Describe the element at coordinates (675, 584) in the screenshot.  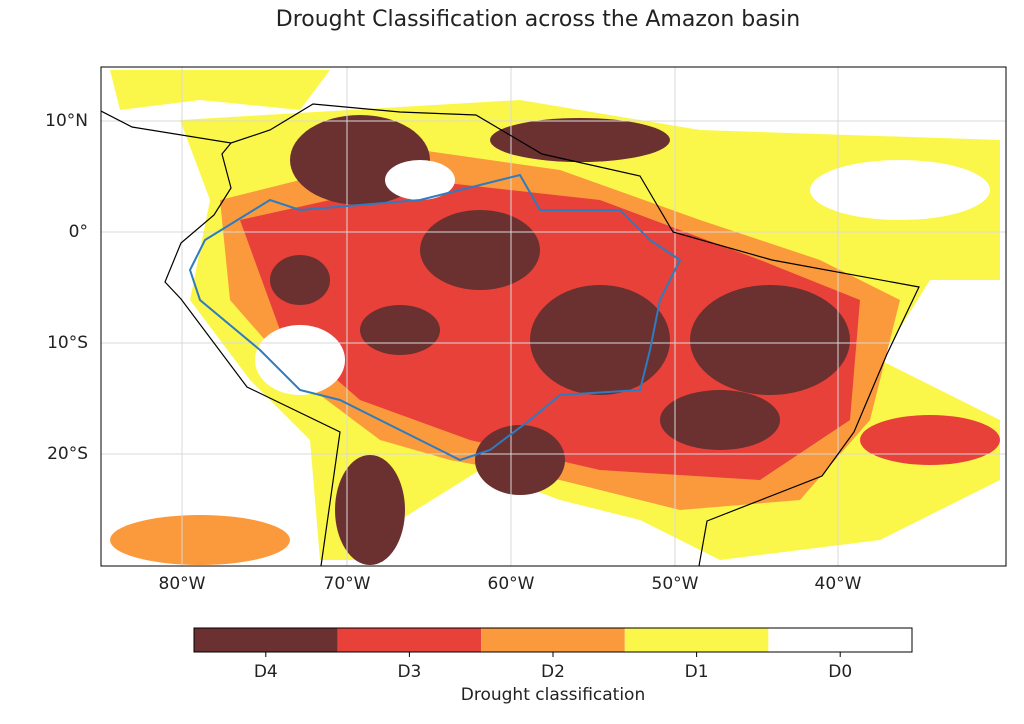
I see `x-tick-label: 50°W` at that location.